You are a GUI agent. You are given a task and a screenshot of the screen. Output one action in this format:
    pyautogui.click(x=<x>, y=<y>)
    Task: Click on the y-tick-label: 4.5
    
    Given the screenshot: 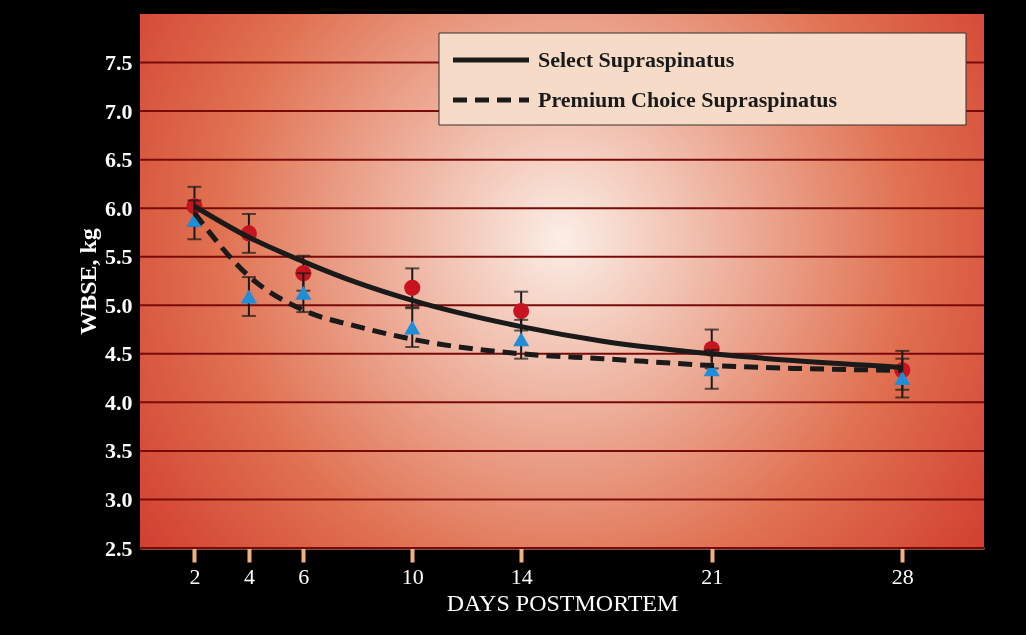 What is the action you would take?
    pyautogui.click(x=119, y=354)
    